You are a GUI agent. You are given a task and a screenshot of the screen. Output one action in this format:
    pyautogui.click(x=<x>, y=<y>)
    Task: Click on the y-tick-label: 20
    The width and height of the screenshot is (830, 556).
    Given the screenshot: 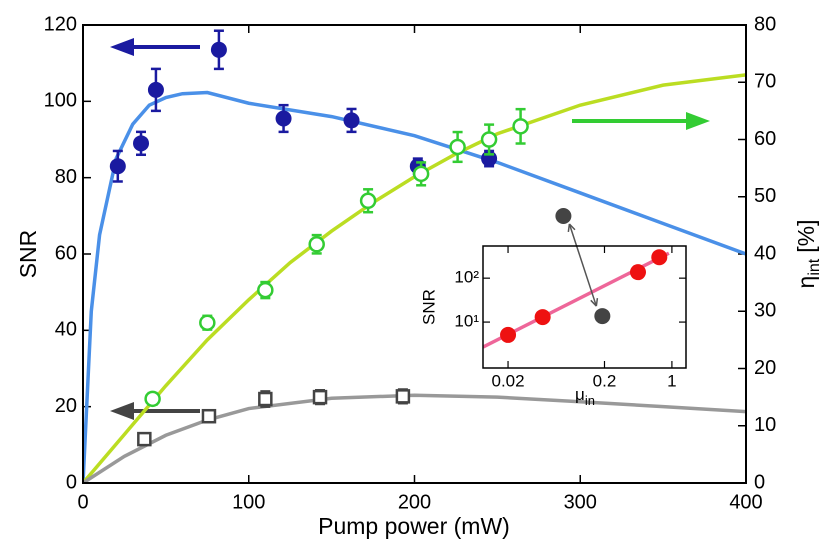 What is the action you would take?
    pyautogui.click(x=66, y=406)
    